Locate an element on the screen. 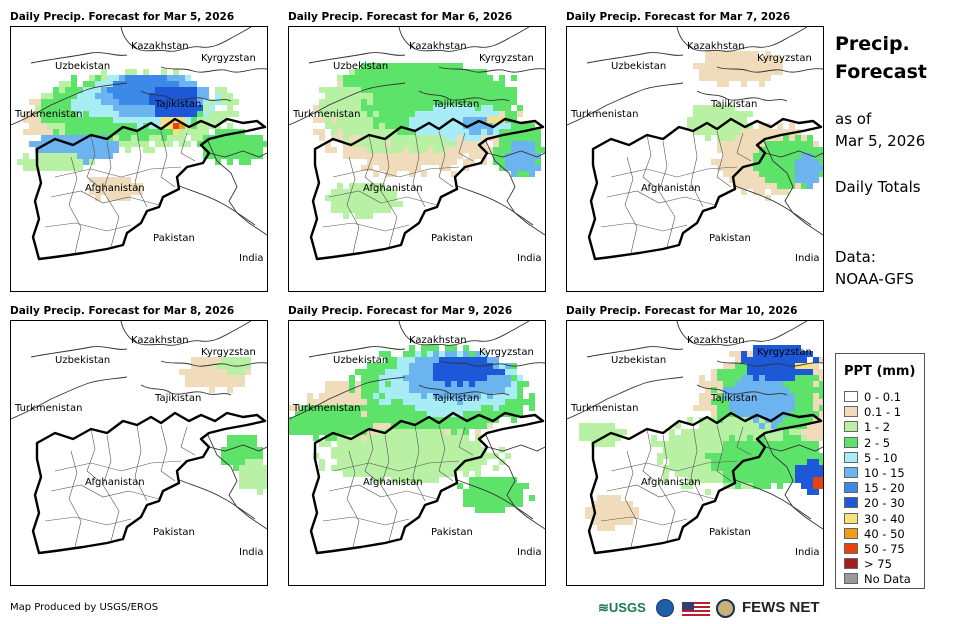  legend-item: 10 - 15 is located at coordinates (874, 473).